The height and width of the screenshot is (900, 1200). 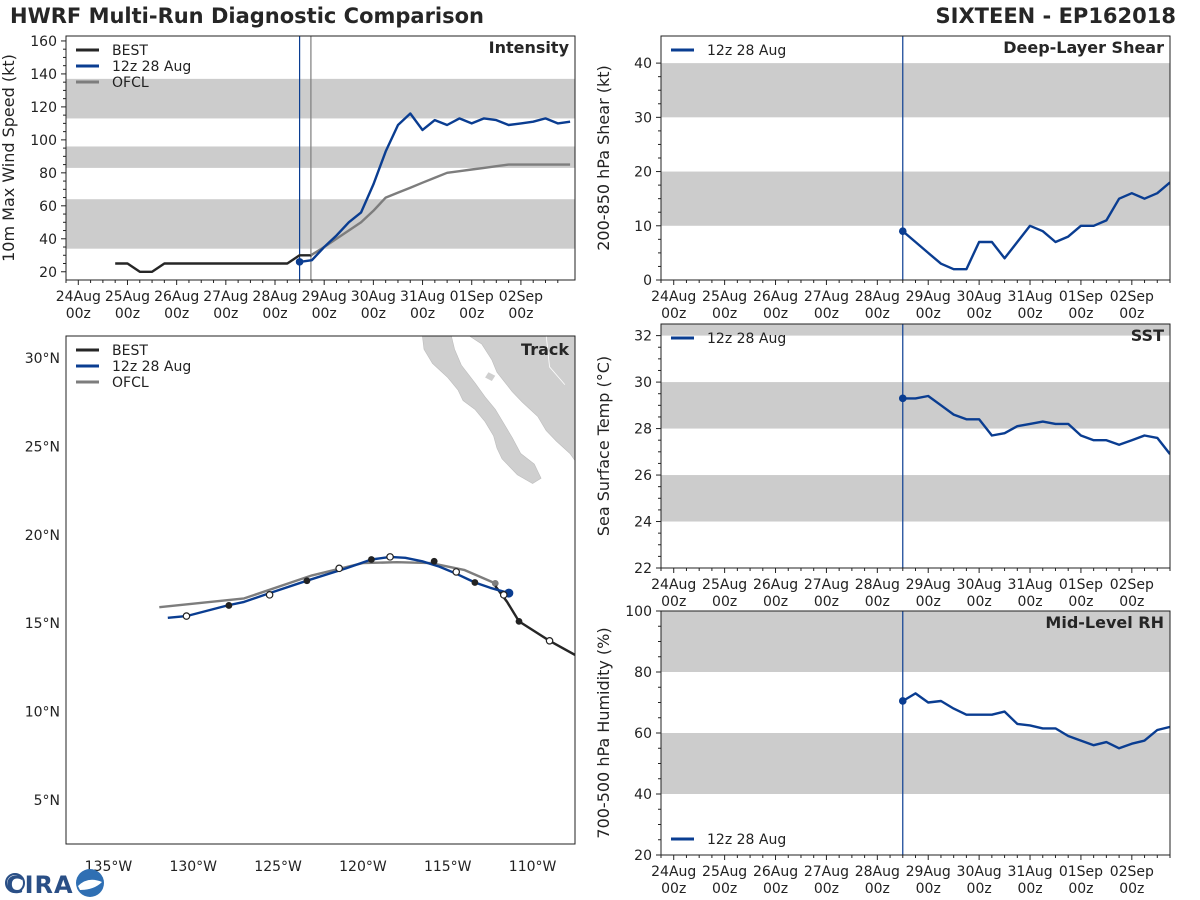 I want to click on shear-xtick-date: 31Aug, so click(x=1029, y=297).